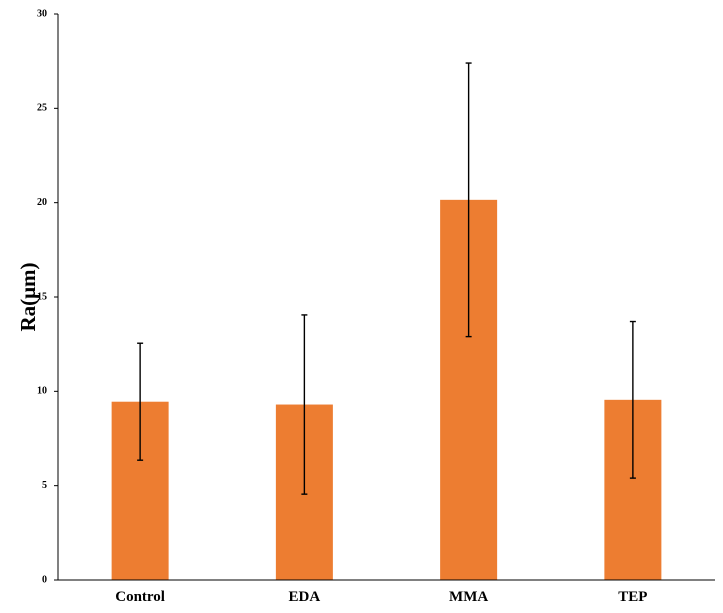  What do you see at coordinates (632, 399) in the screenshot?
I see `error-bar-tep` at bounding box center [632, 399].